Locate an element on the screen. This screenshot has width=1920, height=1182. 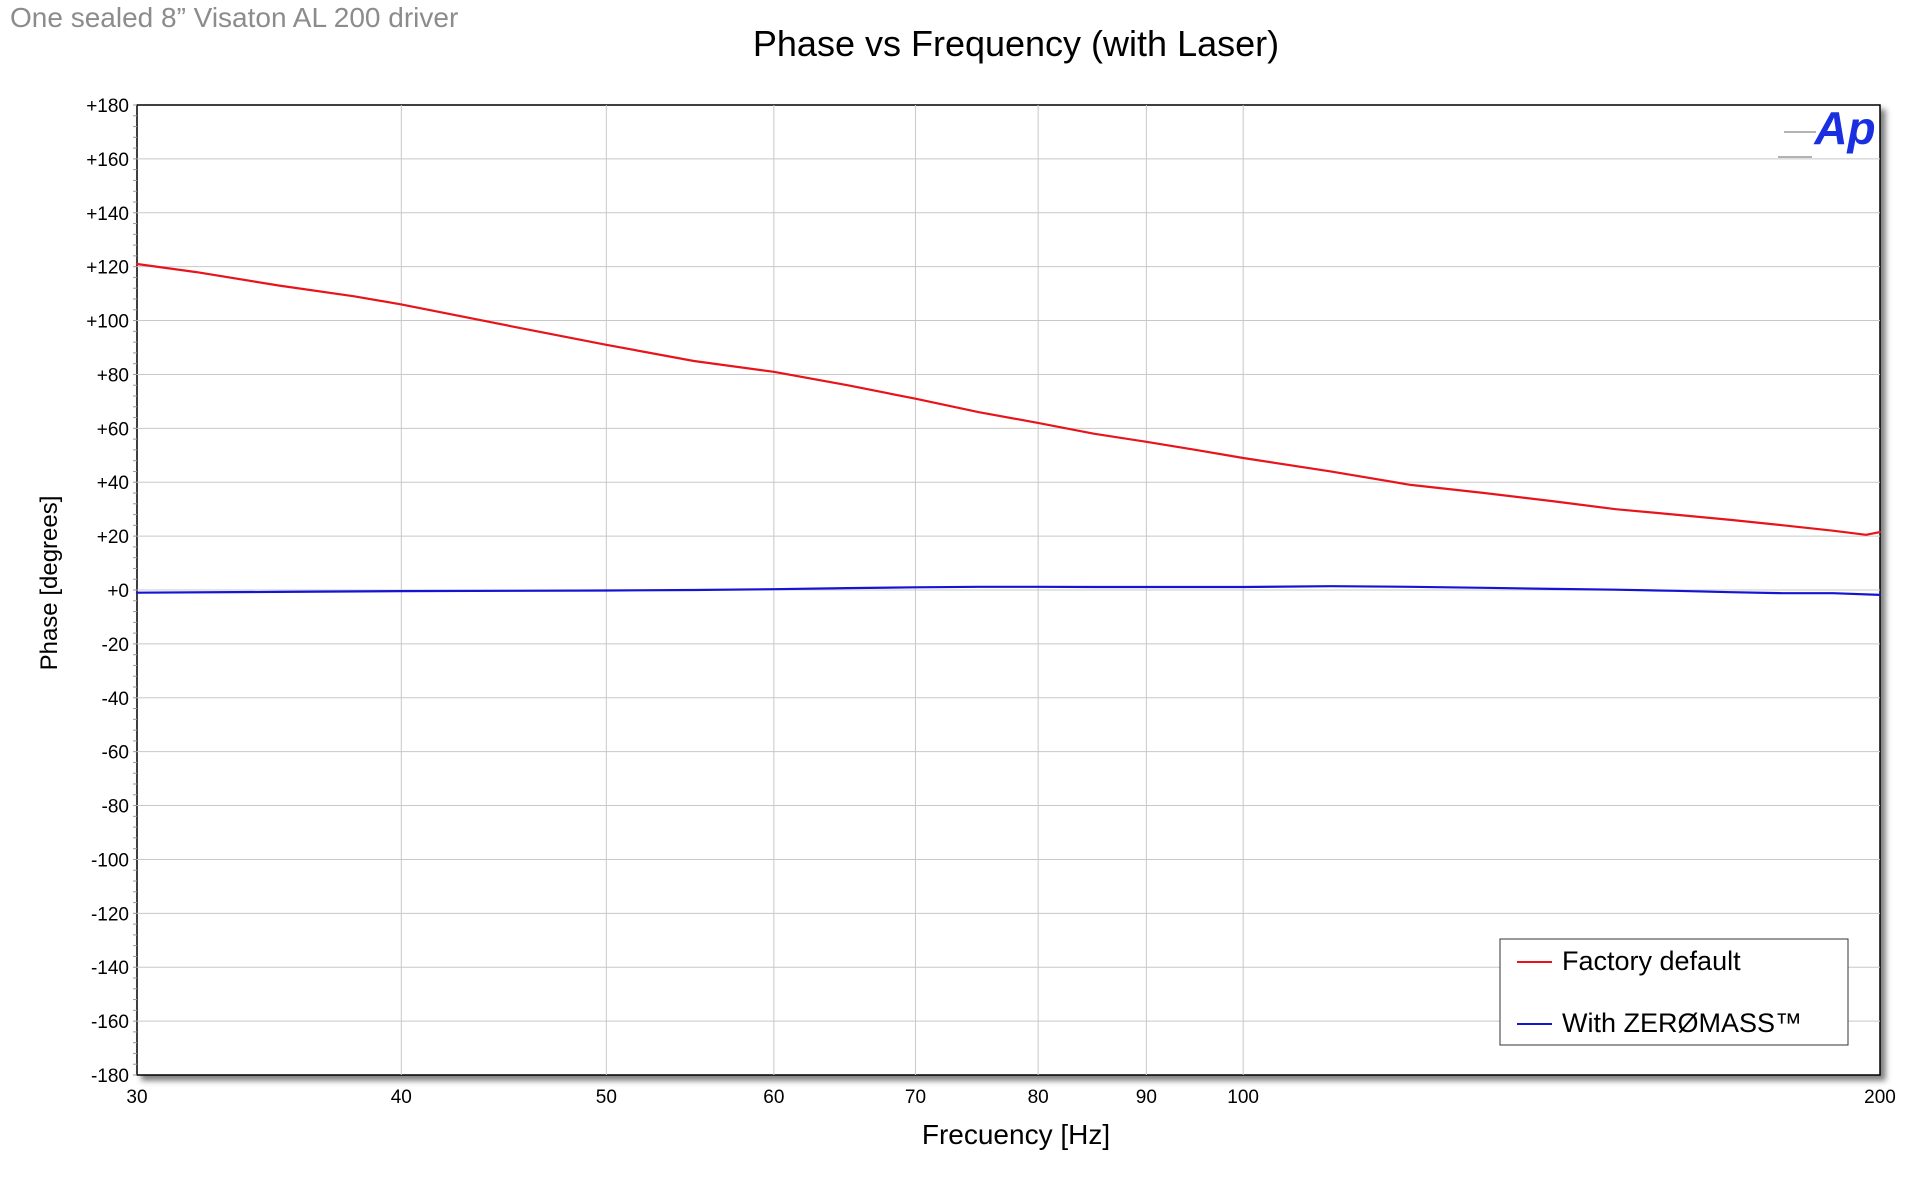
x-axis-label: Frecuency [Hz] is located at coordinates (1016, 1134).